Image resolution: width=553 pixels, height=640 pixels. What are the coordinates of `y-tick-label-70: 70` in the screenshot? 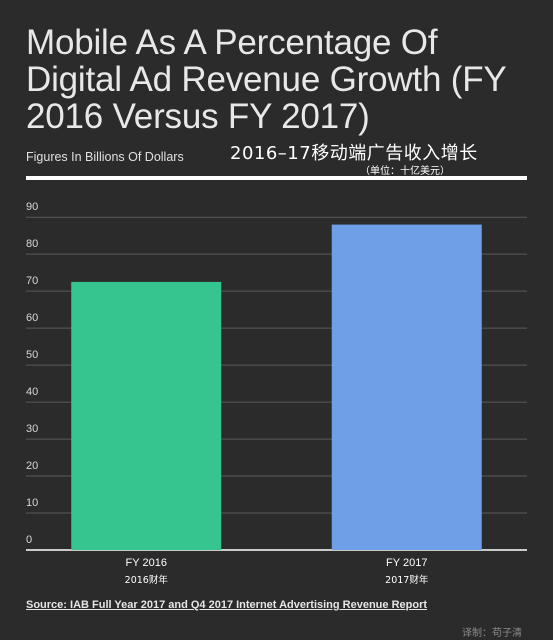 It's located at (32, 281).